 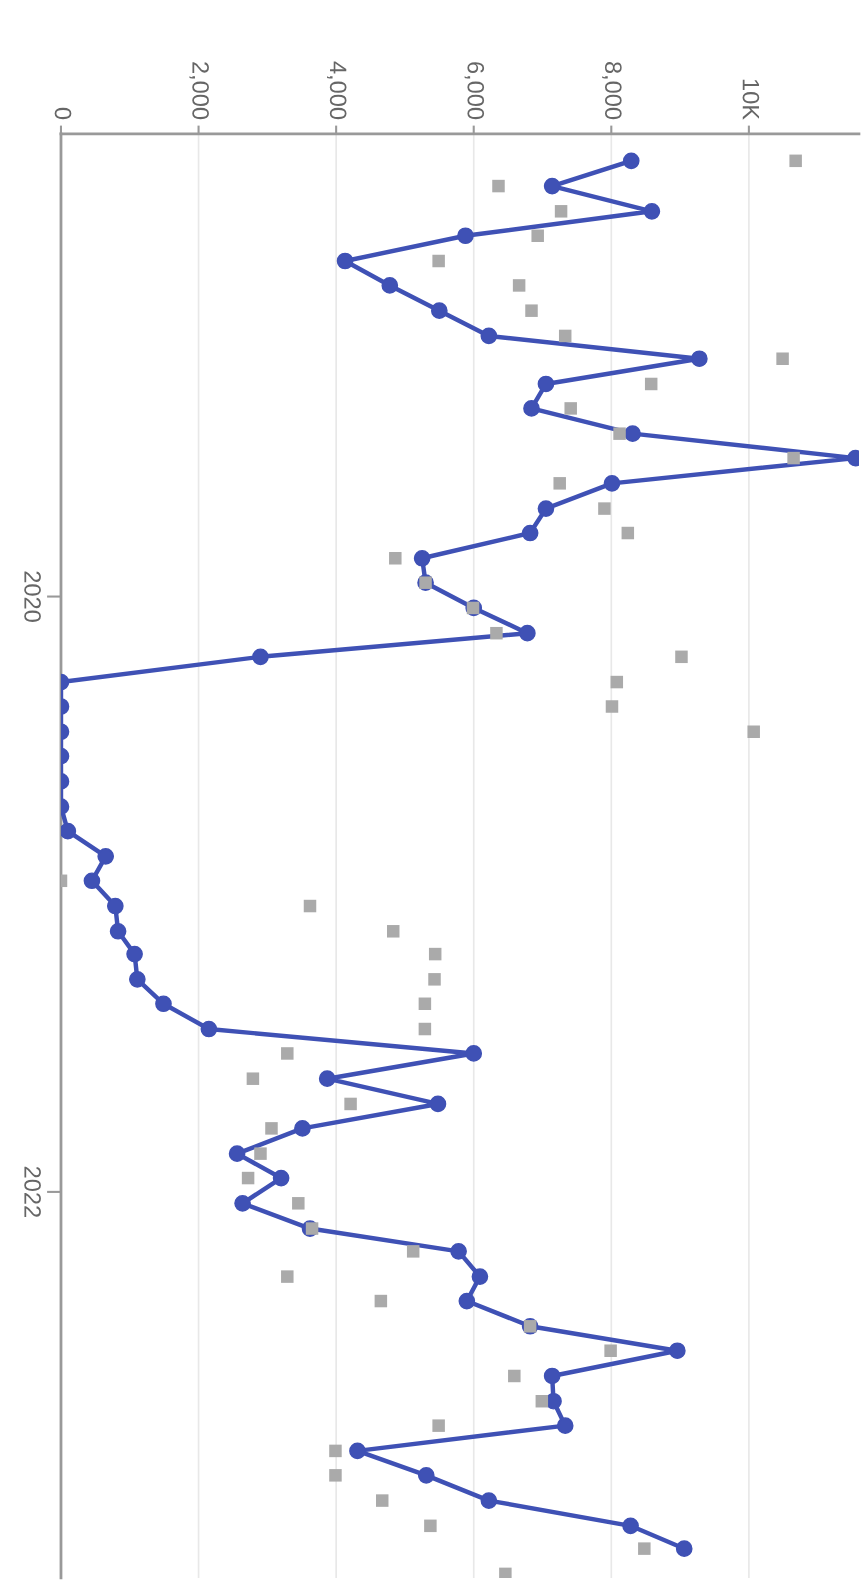 I want to click on y-tick-label: 2020, so click(x=32, y=596).